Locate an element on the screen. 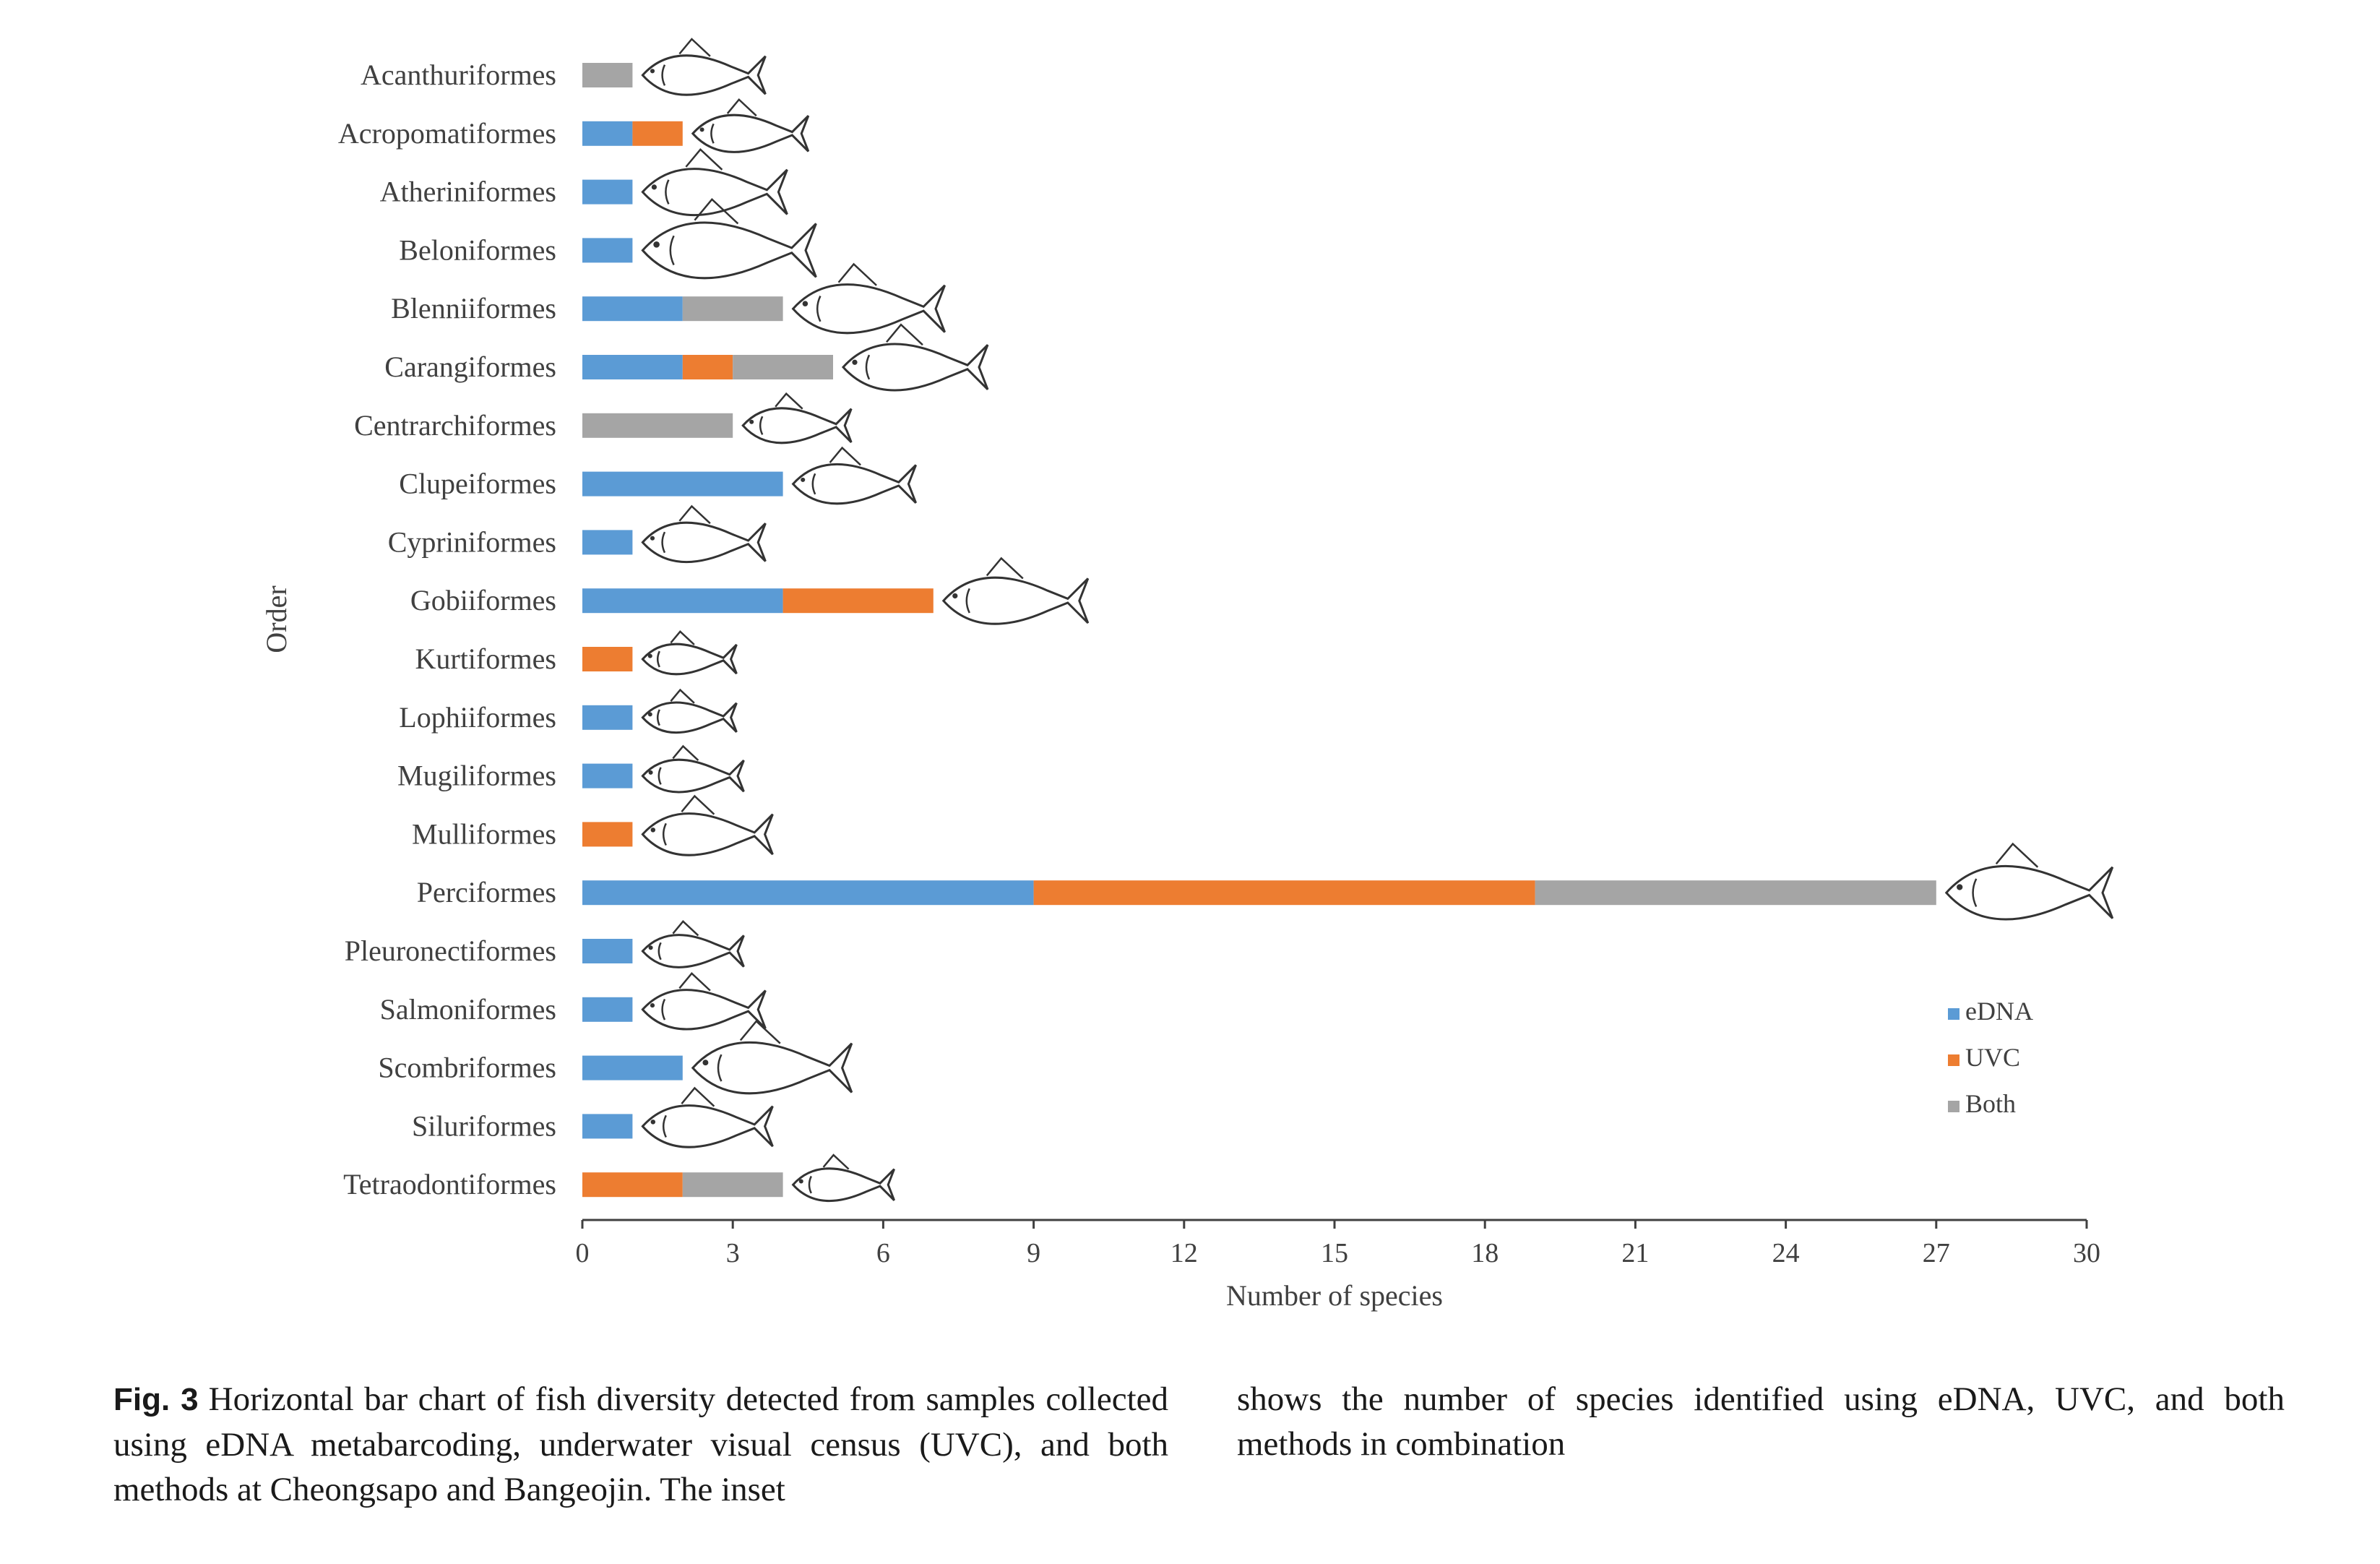 The width and height of the screenshot is (2380, 1564). x-tick-label: 27 is located at coordinates (1936, 1253).